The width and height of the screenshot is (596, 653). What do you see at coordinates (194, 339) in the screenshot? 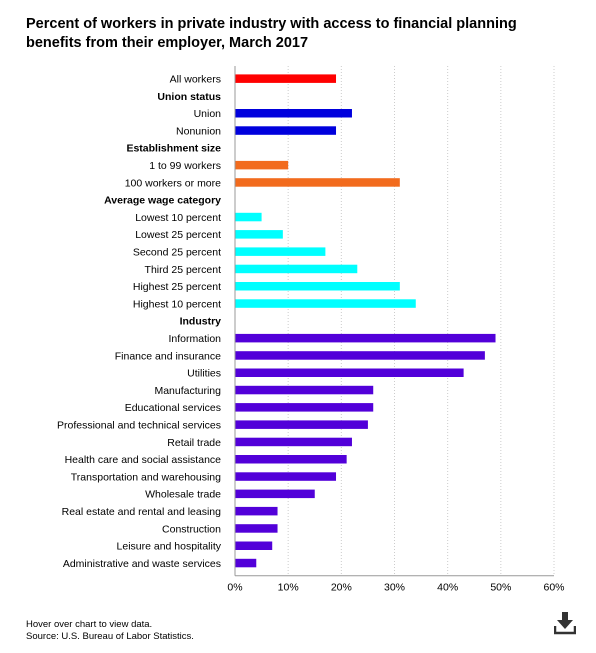
I see `bar-label: Information` at bounding box center [194, 339].